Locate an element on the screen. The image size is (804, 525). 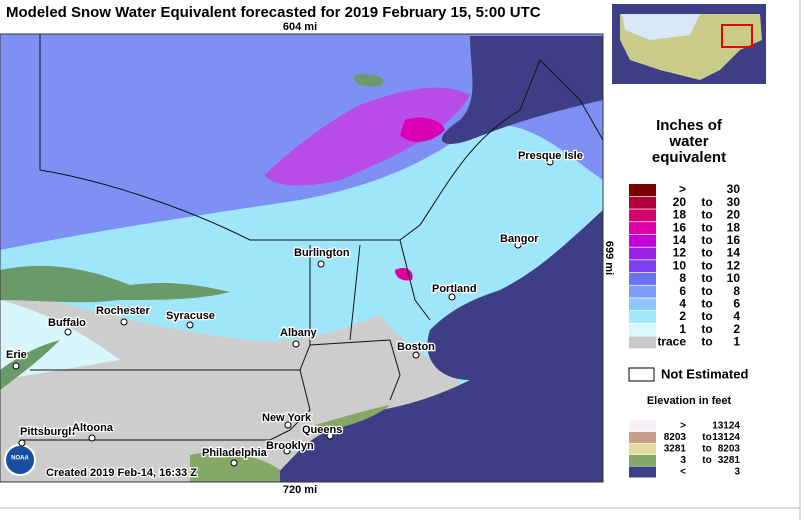
legend-to: 10 is located at coordinates (734, 278).